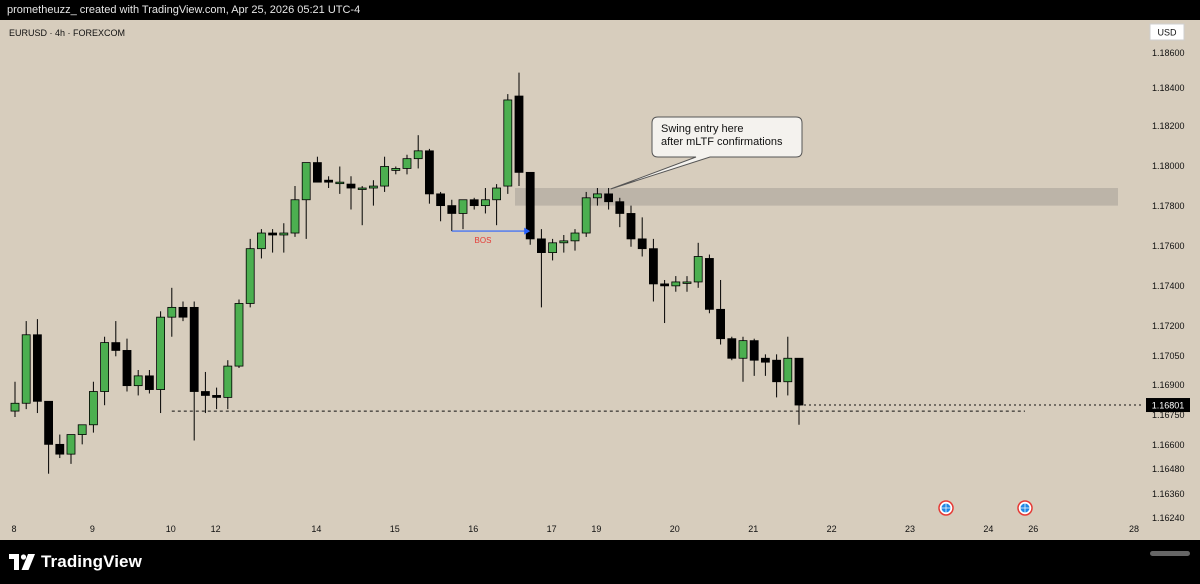  Describe the element at coordinates (753, 529) in the screenshot. I see `time-tick-label: 21` at that location.